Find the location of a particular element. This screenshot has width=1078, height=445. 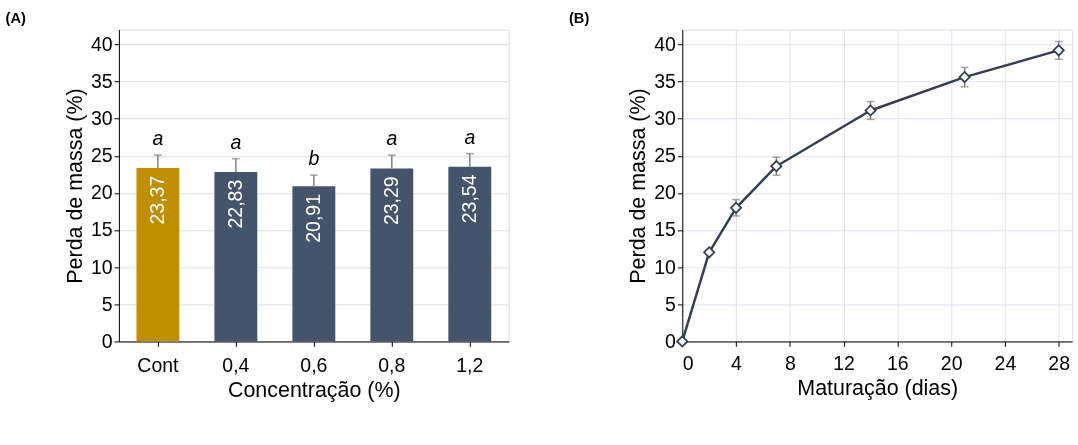

x-tick-label: 16 is located at coordinates (898, 363).